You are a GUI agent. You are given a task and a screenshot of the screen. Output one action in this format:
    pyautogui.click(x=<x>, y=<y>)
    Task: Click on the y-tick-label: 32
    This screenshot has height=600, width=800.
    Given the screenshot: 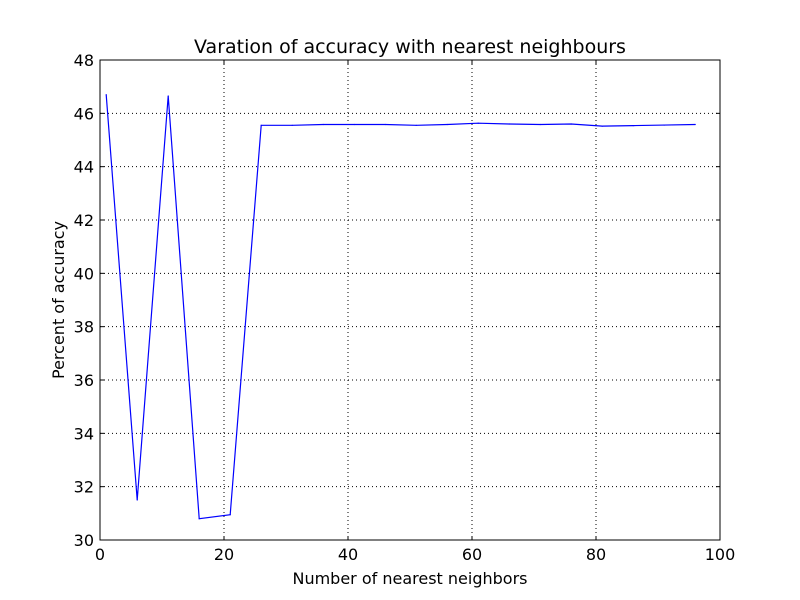 What is the action you would take?
    pyautogui.click(x=84, y=487)
    